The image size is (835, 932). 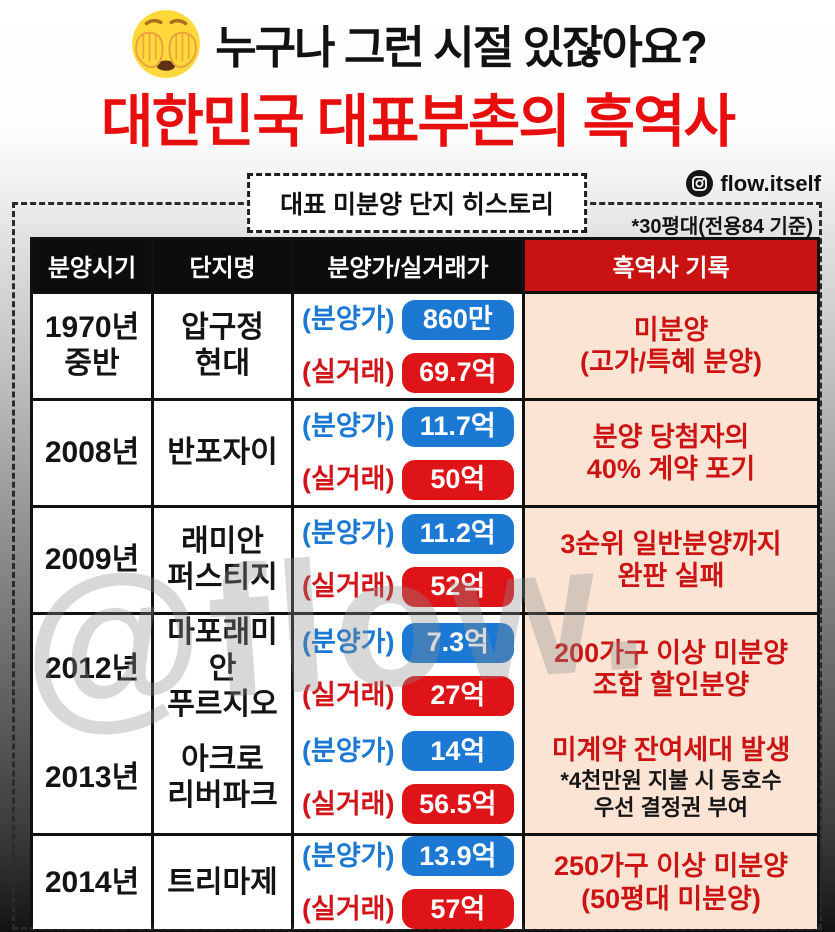 I want to click on history-text: 분양 당첨자의 40% 계약 포기, so click(x=671, y=452).